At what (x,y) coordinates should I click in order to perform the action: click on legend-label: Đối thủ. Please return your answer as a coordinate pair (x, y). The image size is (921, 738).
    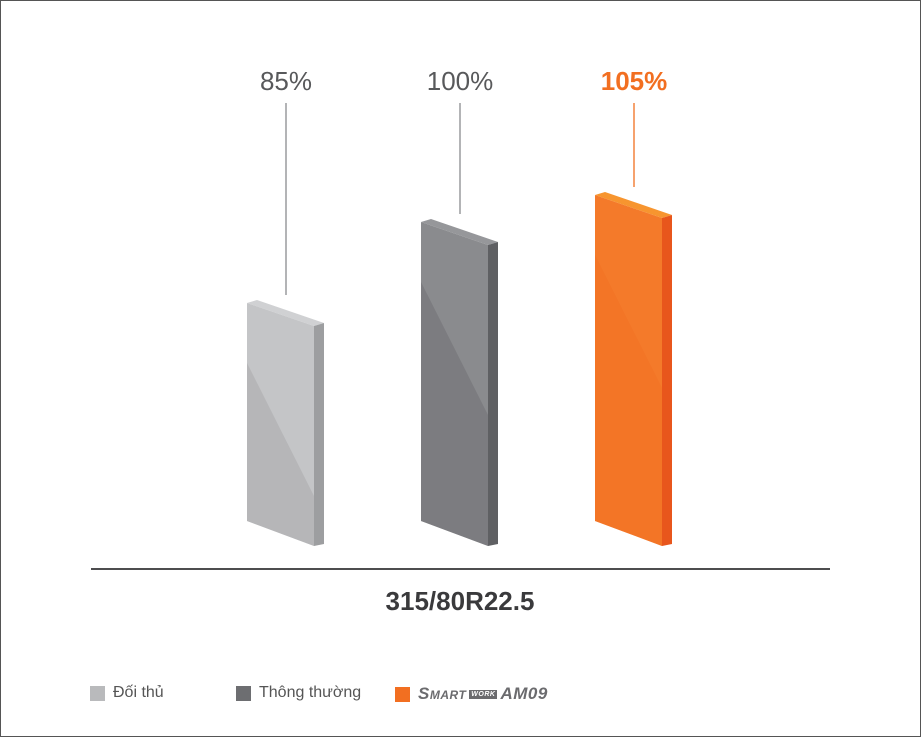
    Looking at the image, I should click on (138, 692).